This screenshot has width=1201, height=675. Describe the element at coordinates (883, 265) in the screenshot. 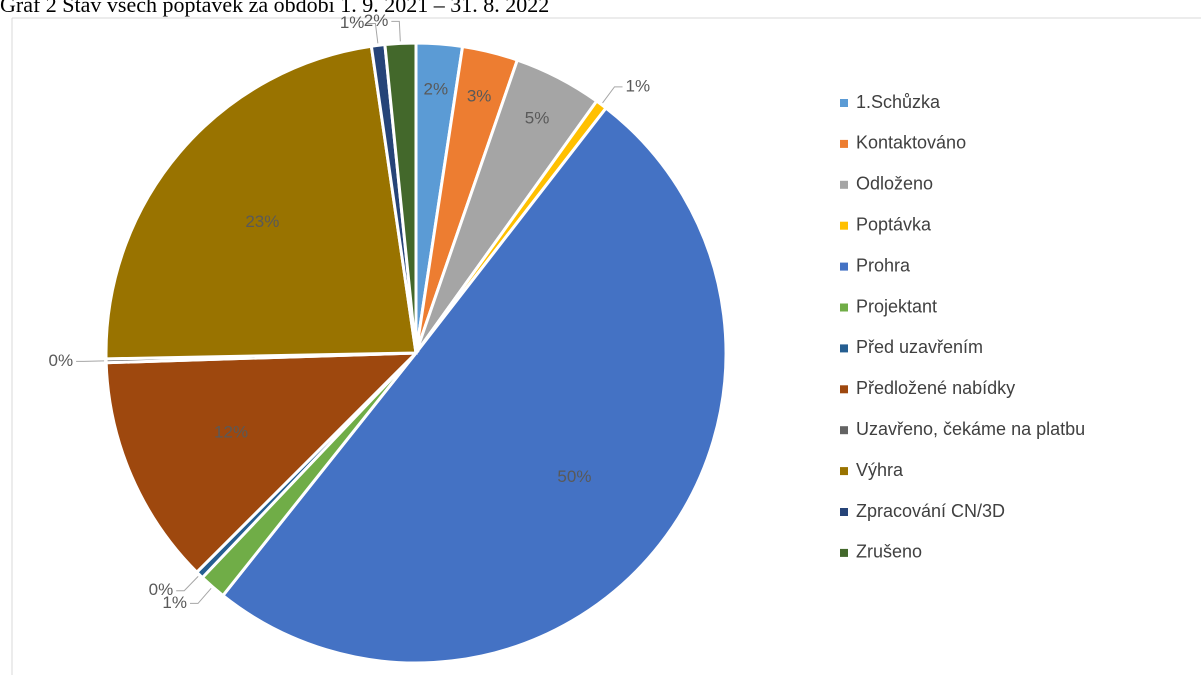

I see `legend-label: Prohra` at that location.